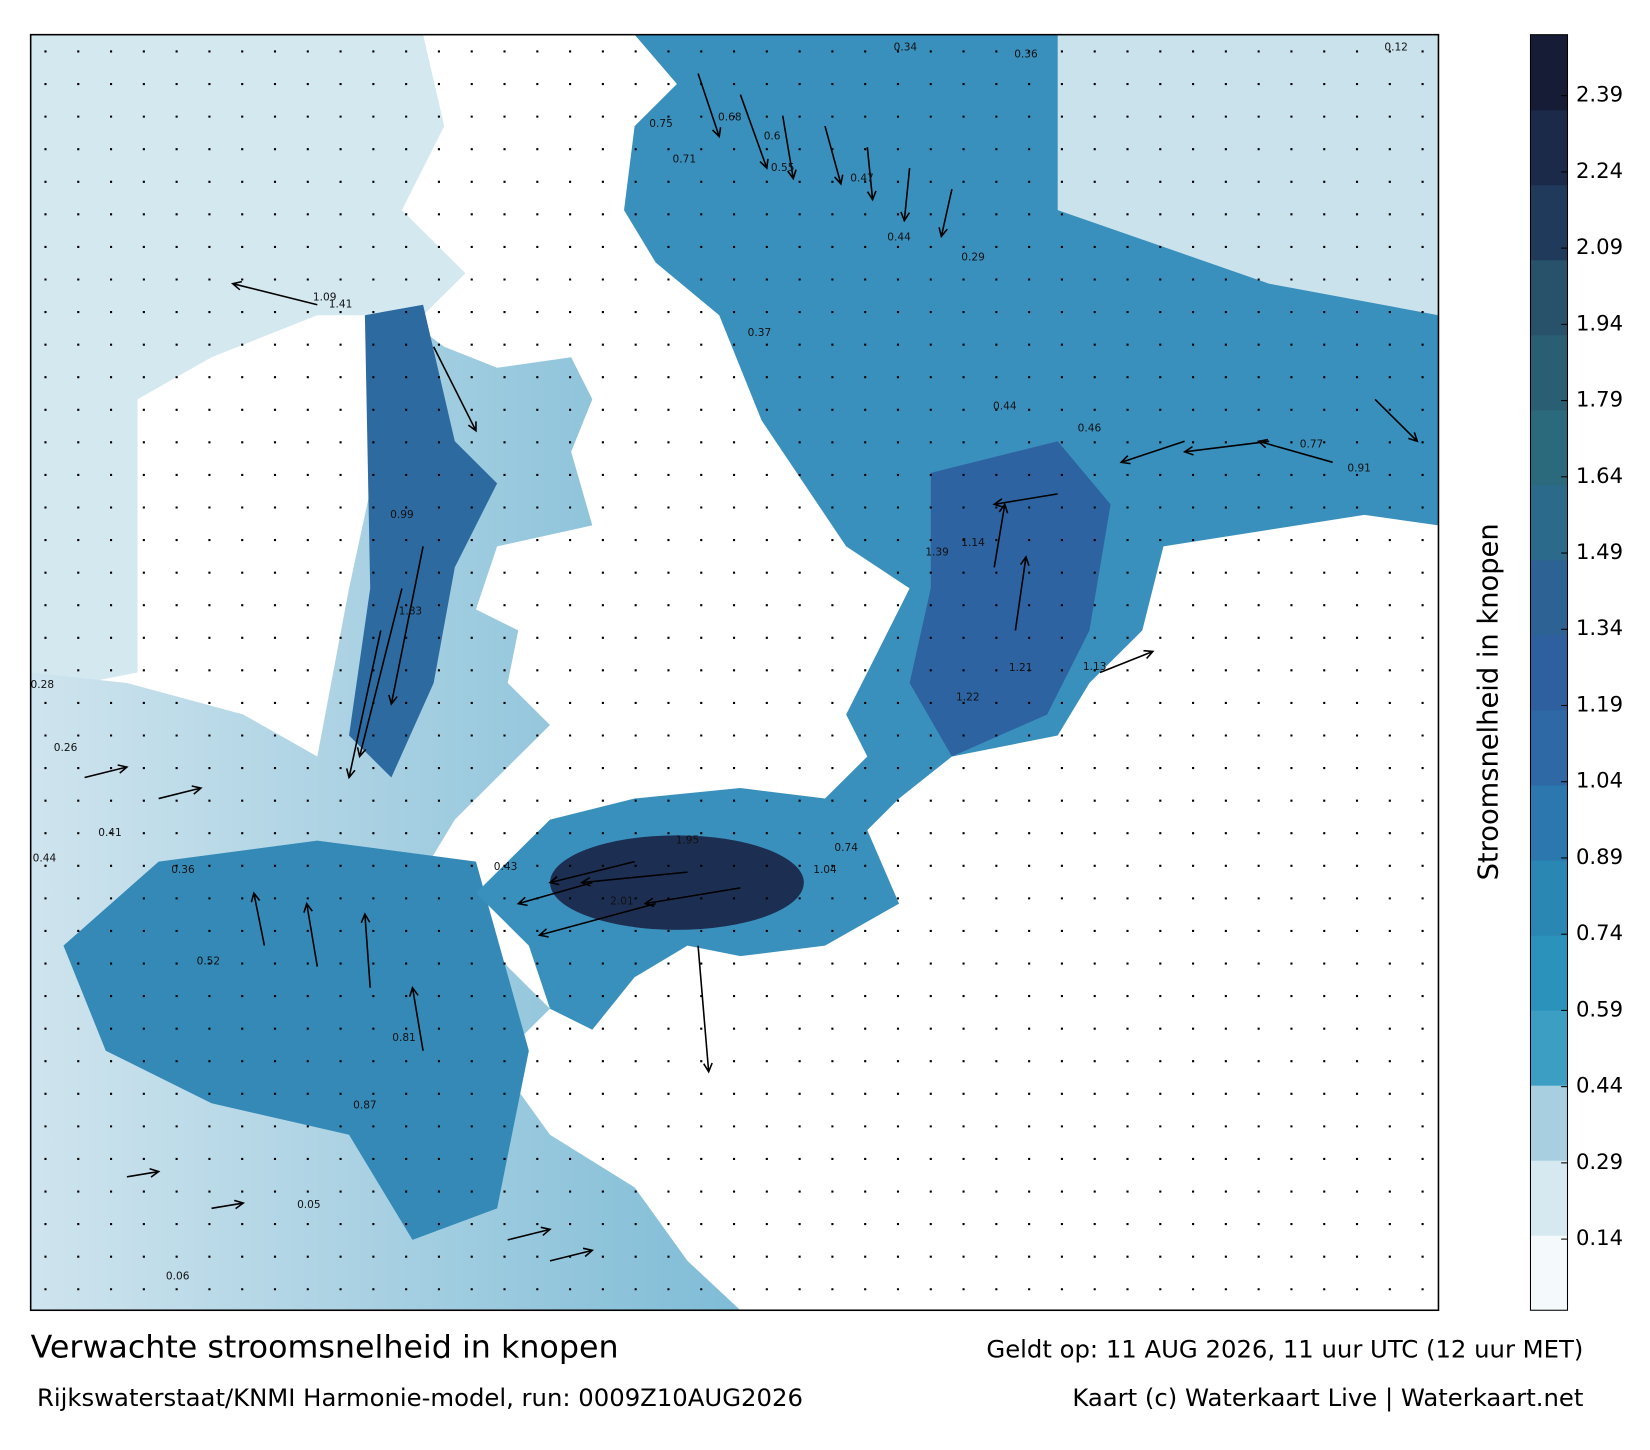 This screenshot has height=1450, width=1650. Describe the element at coordinates (968, 698) in the screenshot. I see `speed-label: 1.22` at that location.